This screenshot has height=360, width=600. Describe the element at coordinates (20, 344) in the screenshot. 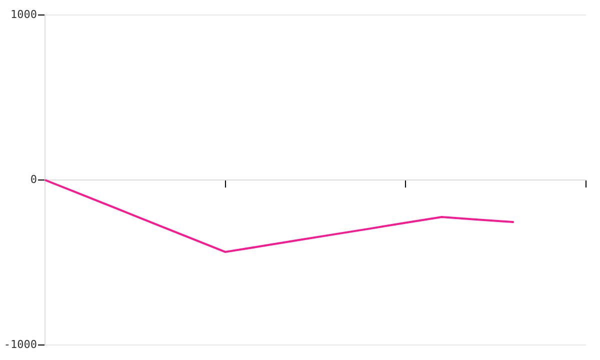

I see `y-tick-label: -1000` at that location.